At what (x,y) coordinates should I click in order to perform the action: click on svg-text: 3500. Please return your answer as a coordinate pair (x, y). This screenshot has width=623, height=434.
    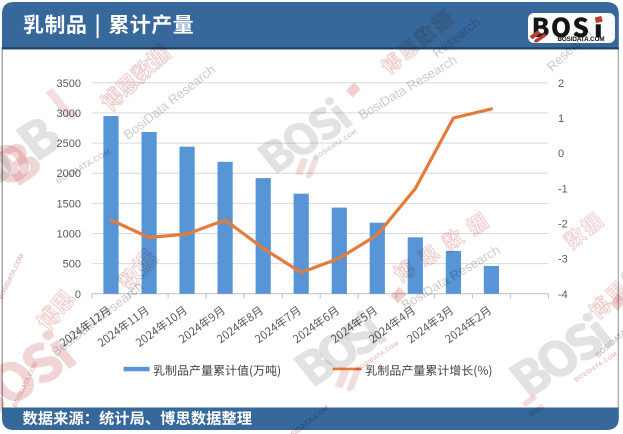
    Looking at the image, I should click on (69, 84).